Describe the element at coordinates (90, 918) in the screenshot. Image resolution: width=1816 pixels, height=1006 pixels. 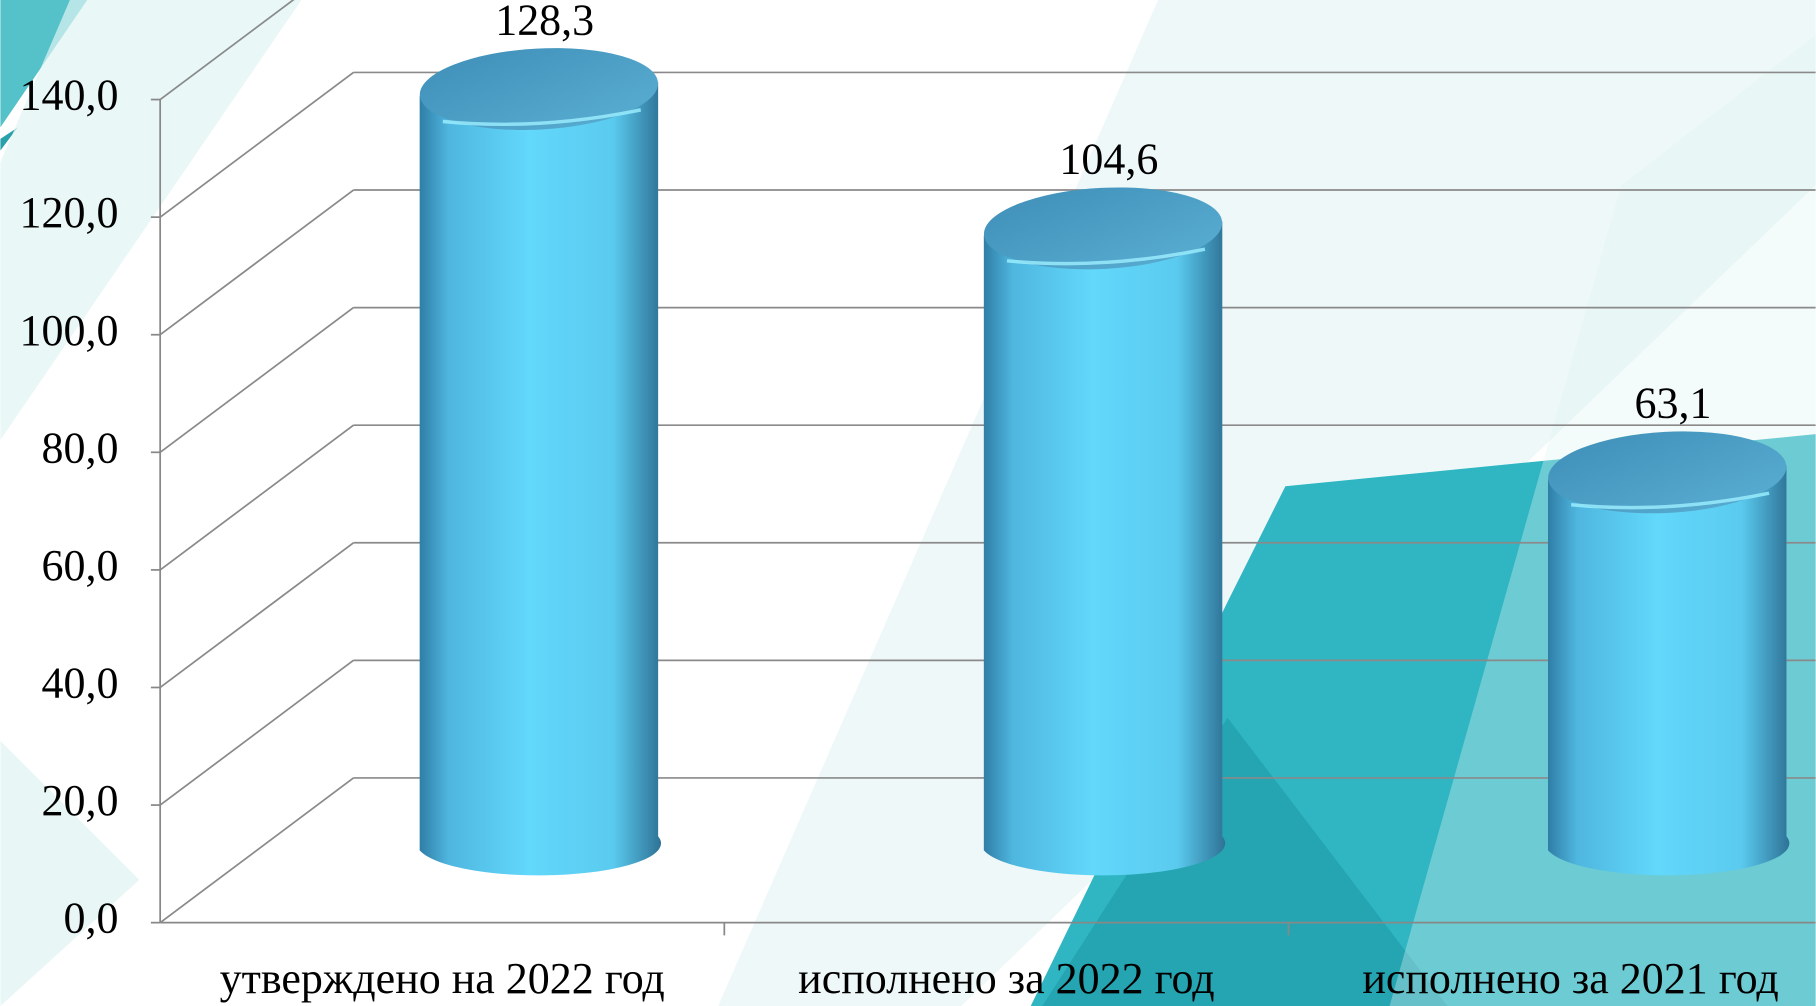
I see `y-tick-label: 0,0` at that location.